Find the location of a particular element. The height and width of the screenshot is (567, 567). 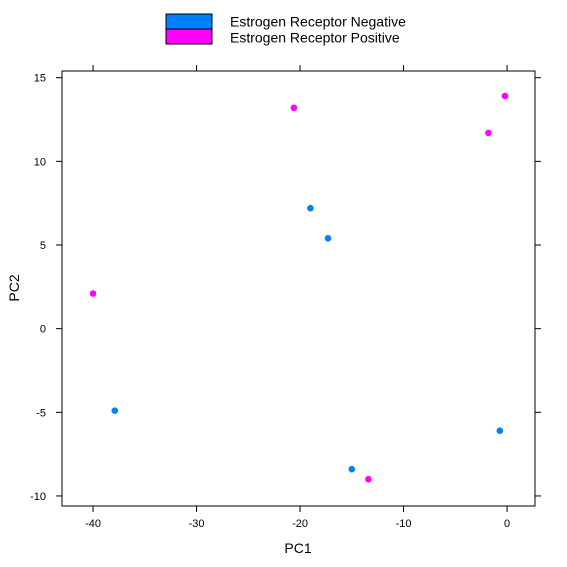

y-tick-label: 5 is located at coordinates (43, 246).